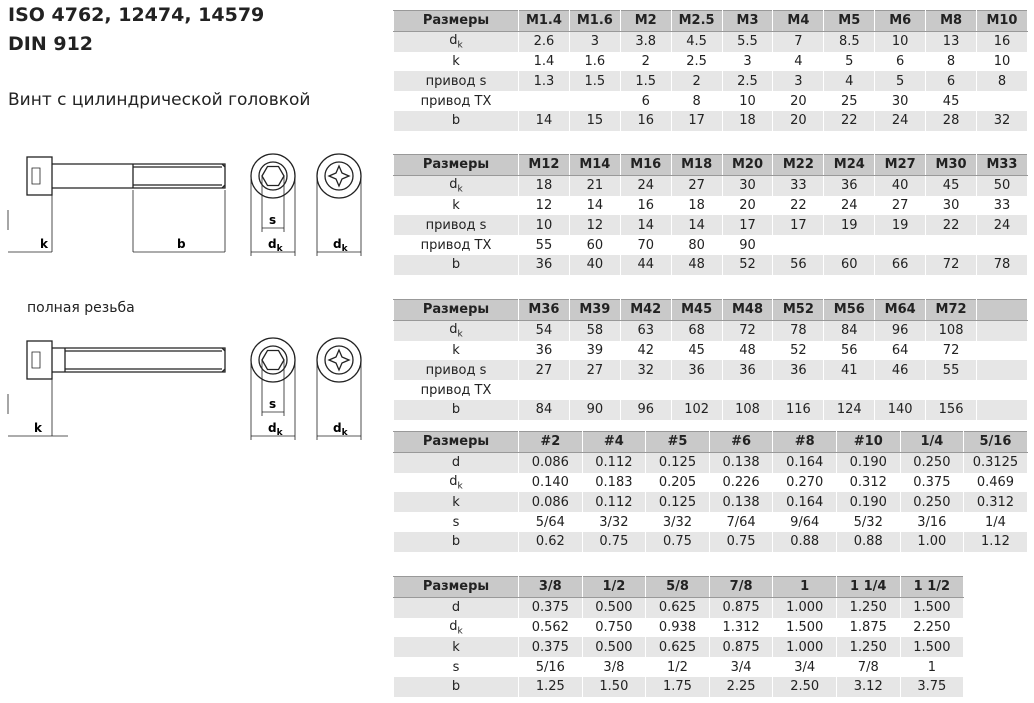 This screenshot has width=1034, height=703. What do you see at coordinates (645, 185) in the screenshot?
I see `cell: 24` at bounding box center [645, 185].